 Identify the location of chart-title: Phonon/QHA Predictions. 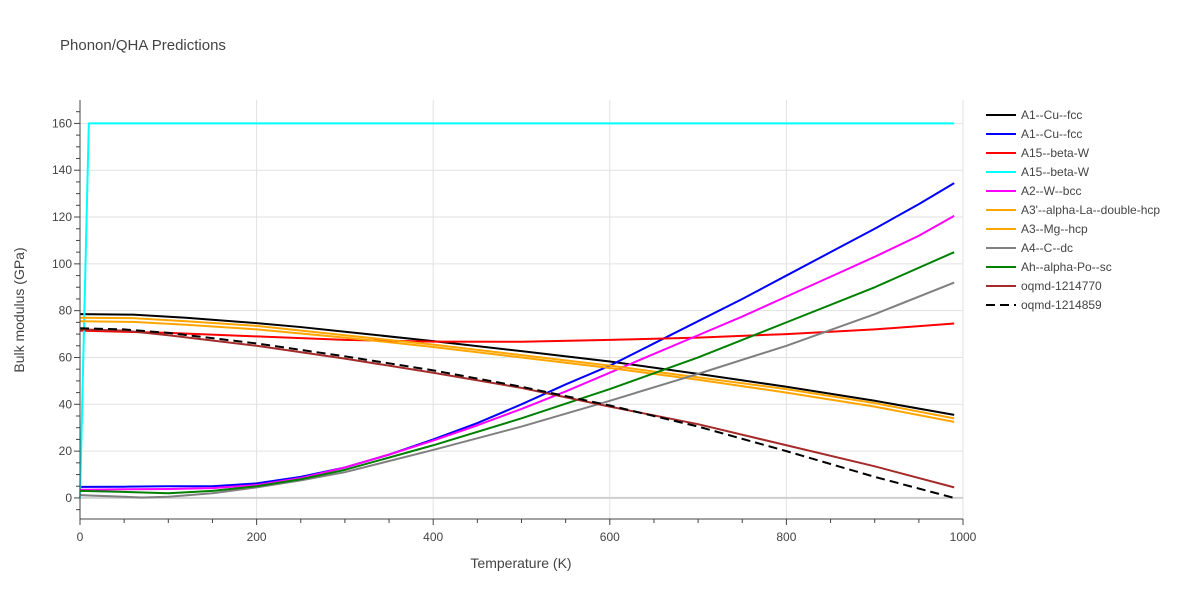
(143, 45).